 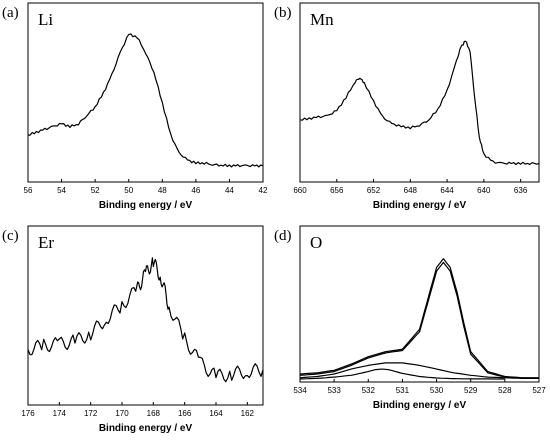 What do you see at coordinates (447, 190) in the screenshot?
I see `x-tick-label: 644` at bounding box center [447, 190].